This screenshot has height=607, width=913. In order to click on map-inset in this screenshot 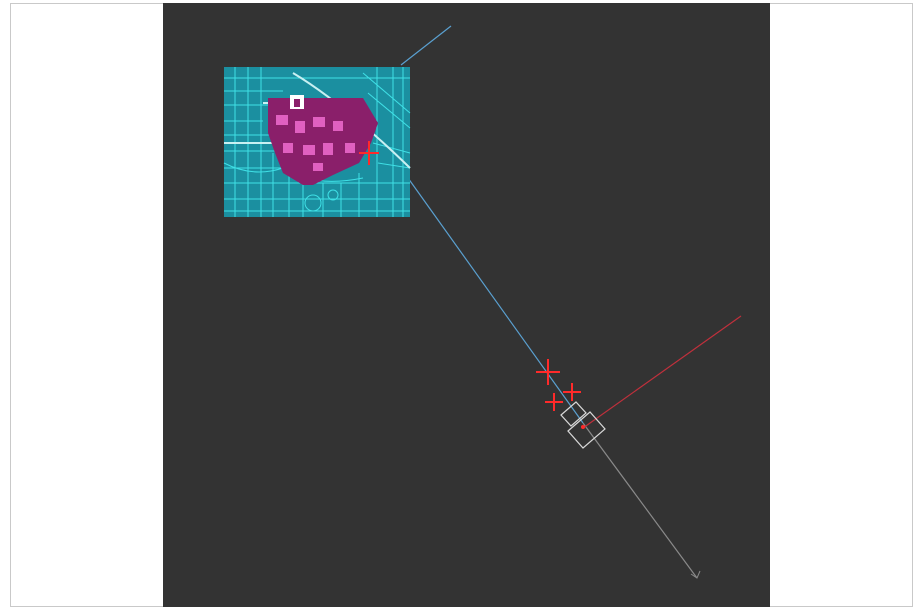, I will do `click(317, 142)`.